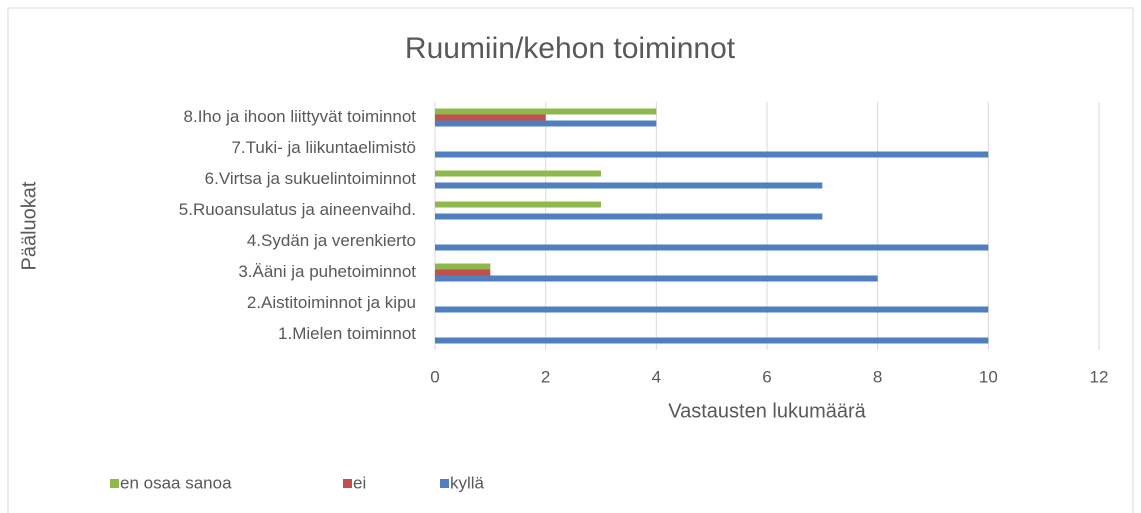 The image size is (1141, 513). Describe the element at coordinates (467, 482) in the screenshot. I see `legend-label: kyllä` at that location.